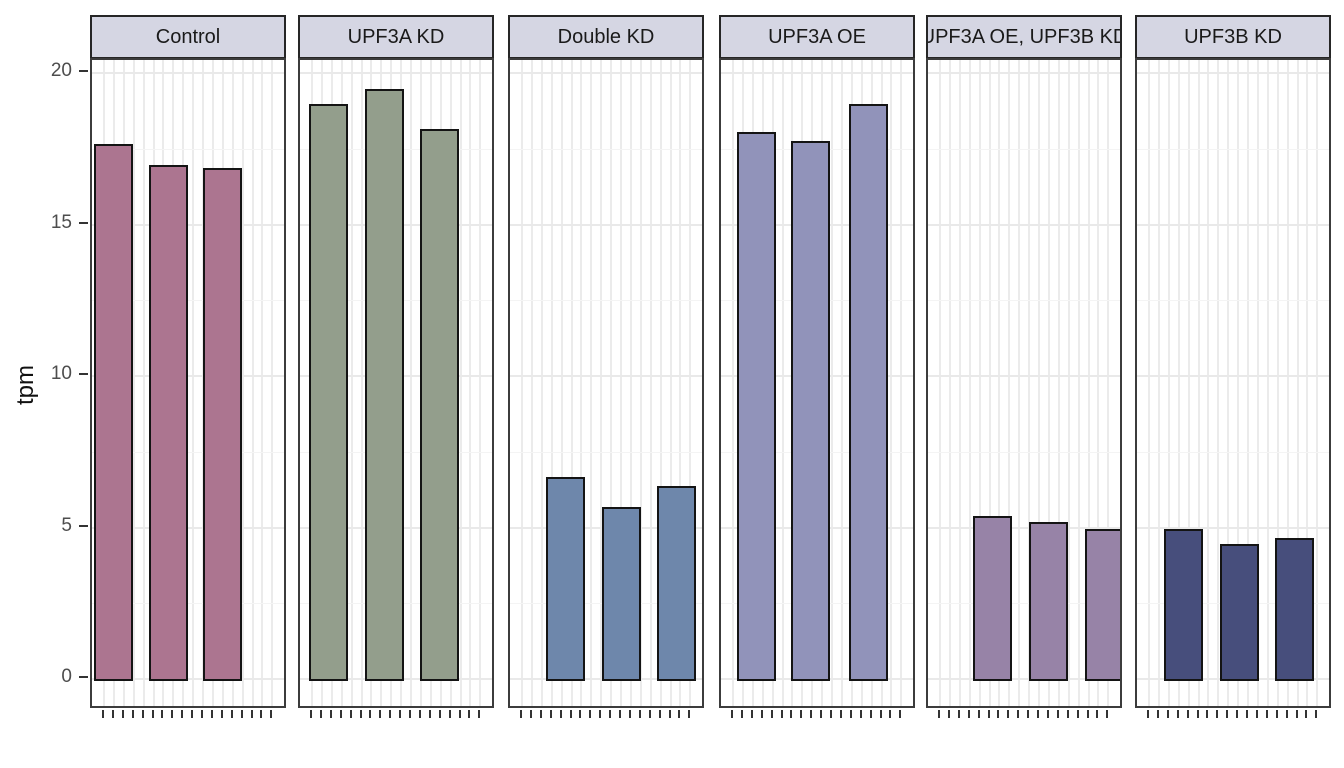 The width and height of the screenshot is (1344, 768). Describe the element at coordinates (66, 676) in the screenshot. I see `y-tick-label: 0` at that location.